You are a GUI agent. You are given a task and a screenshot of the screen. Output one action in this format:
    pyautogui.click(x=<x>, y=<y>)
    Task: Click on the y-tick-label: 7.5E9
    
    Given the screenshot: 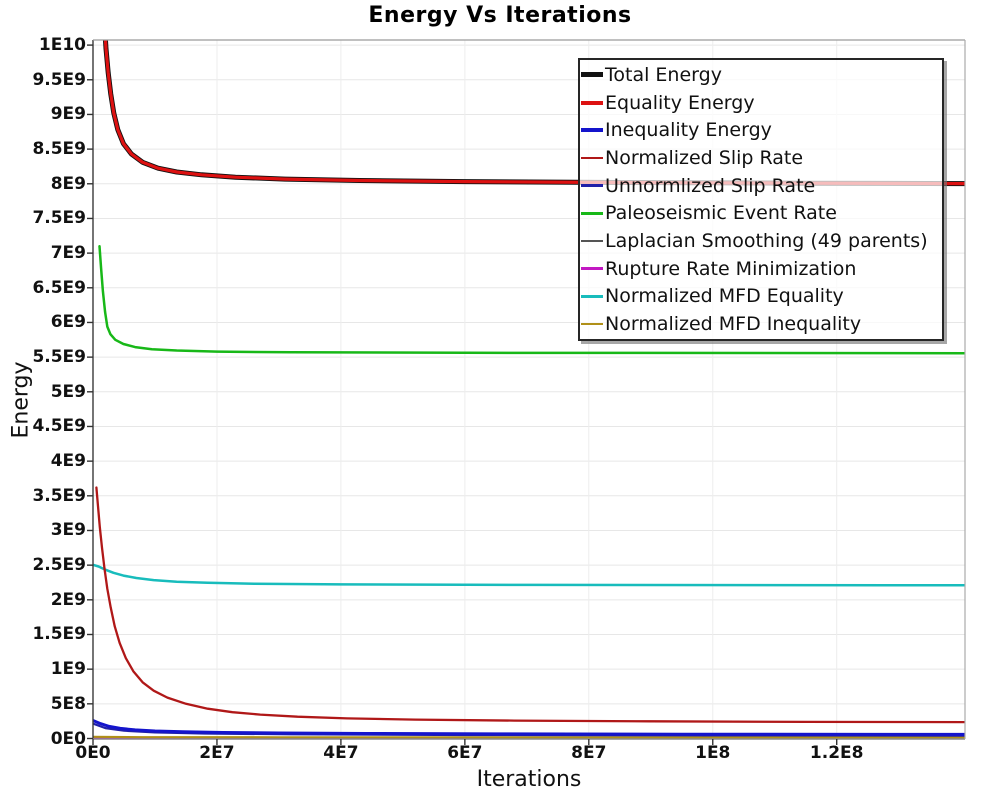 What is the action you would take?
    pyautogui.click(x=59, y=218)
    